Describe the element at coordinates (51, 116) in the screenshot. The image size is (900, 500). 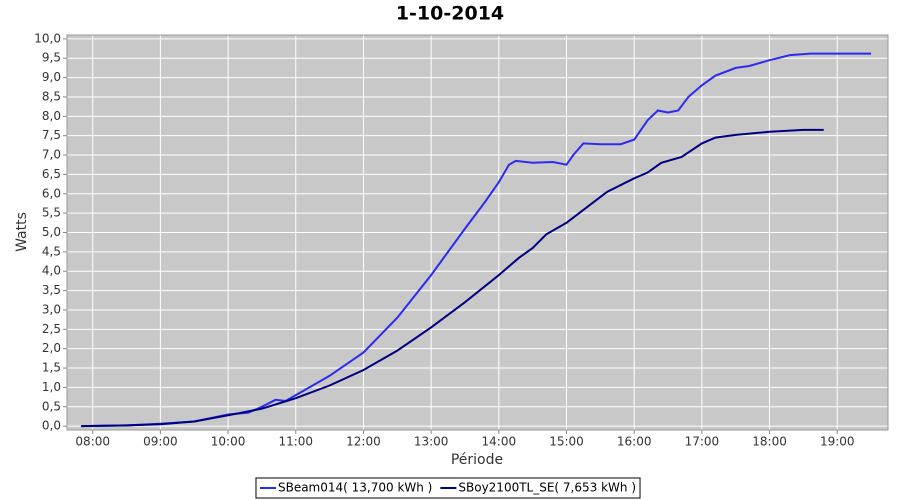
I see `y-tick-label: 8,0` at that location.